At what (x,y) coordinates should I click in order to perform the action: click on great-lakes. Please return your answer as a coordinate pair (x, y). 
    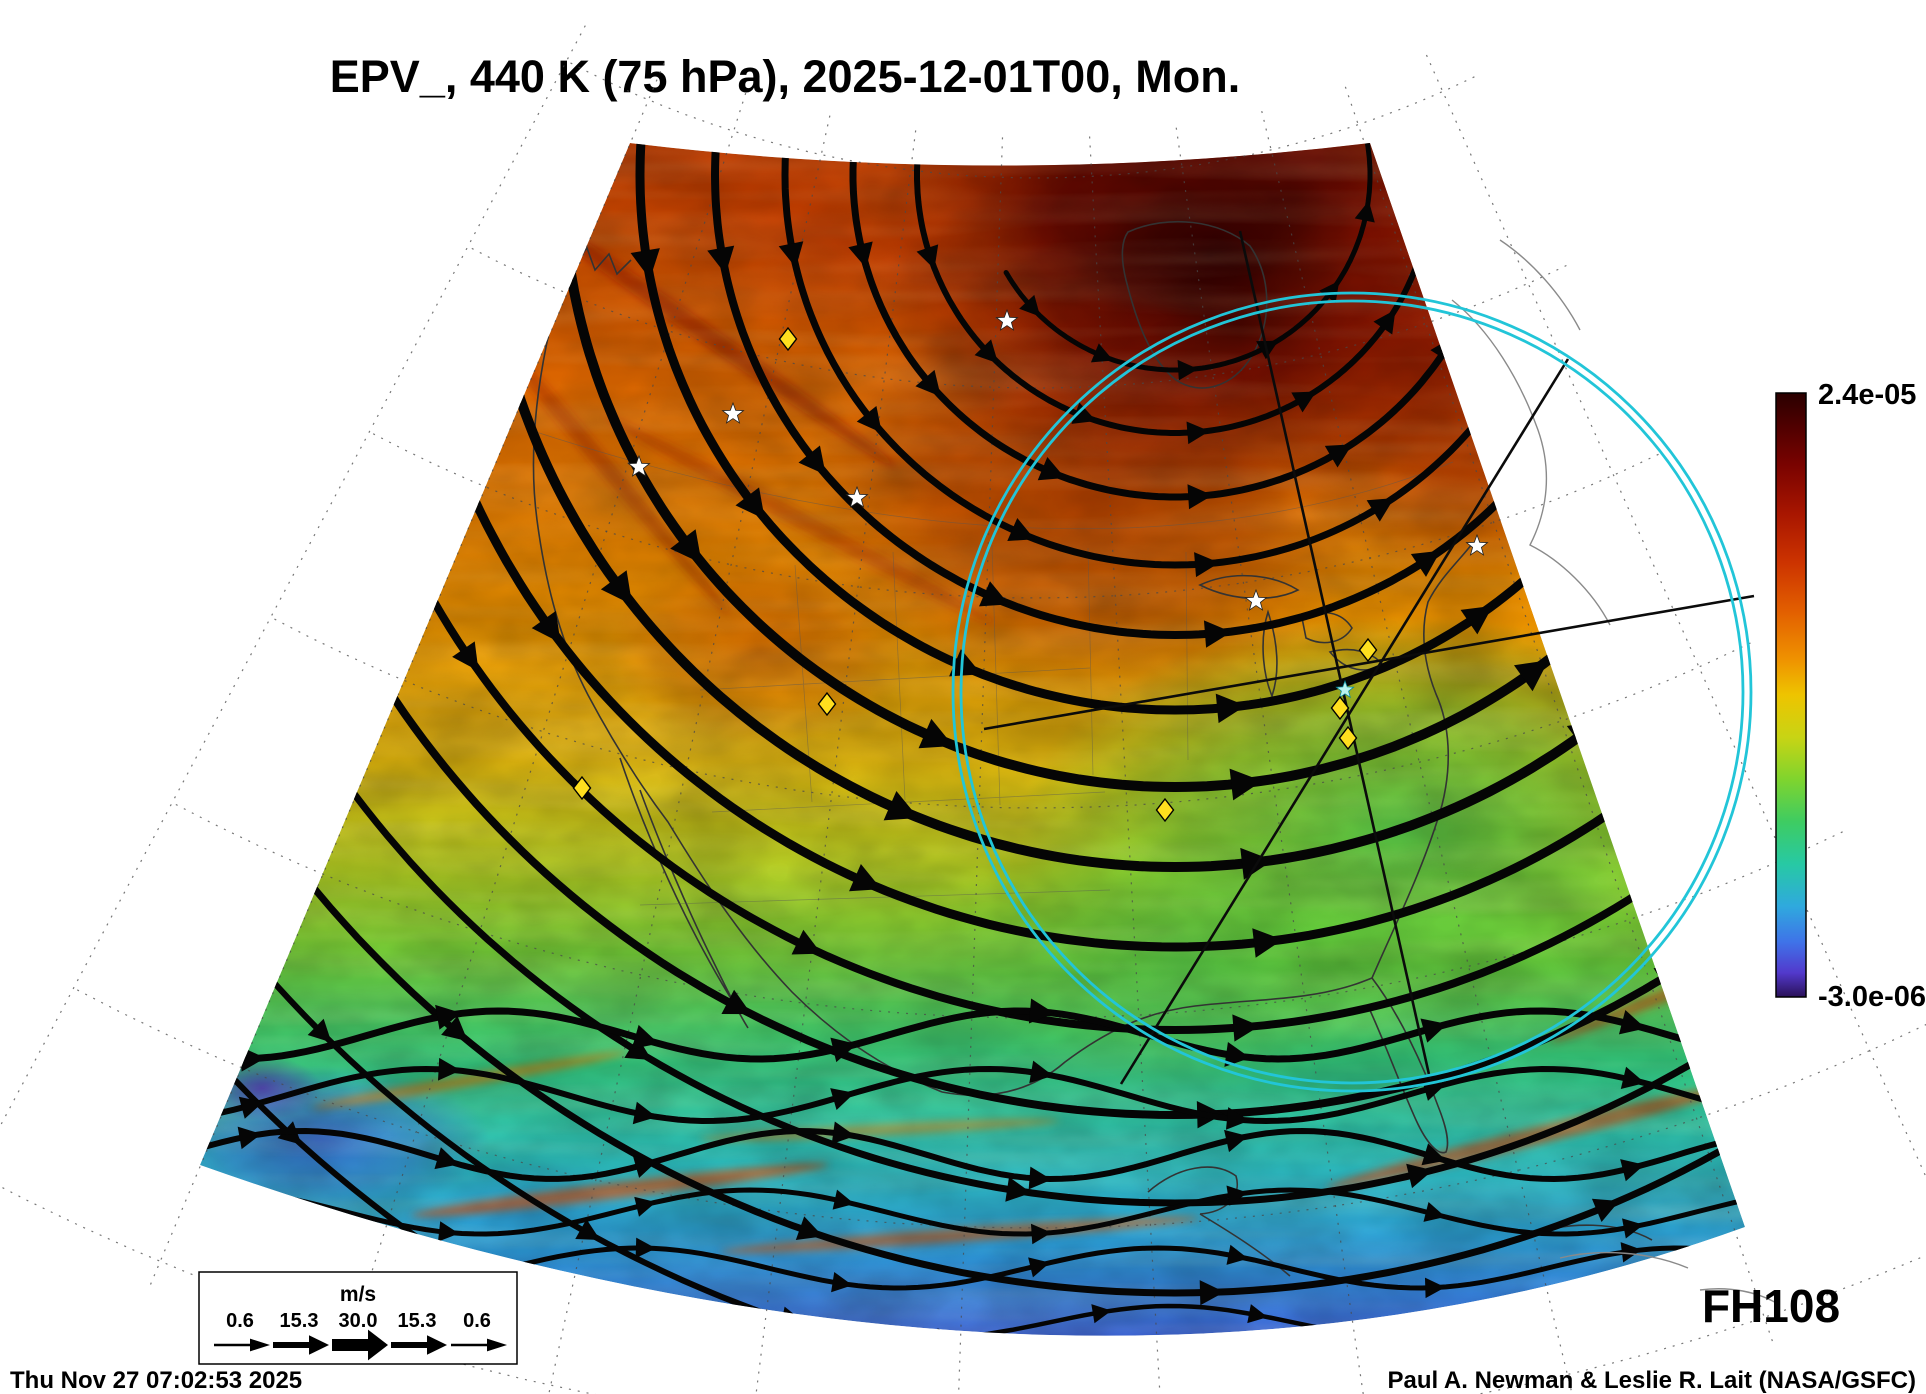
    Looking at the image, I should click on (1291, 636).